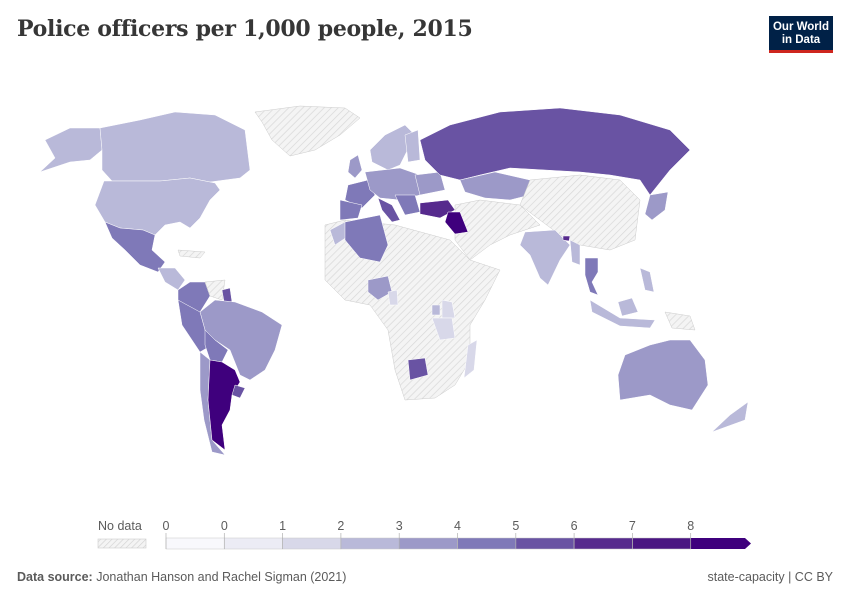  I want to click on legend-bar, so click(424, 541).